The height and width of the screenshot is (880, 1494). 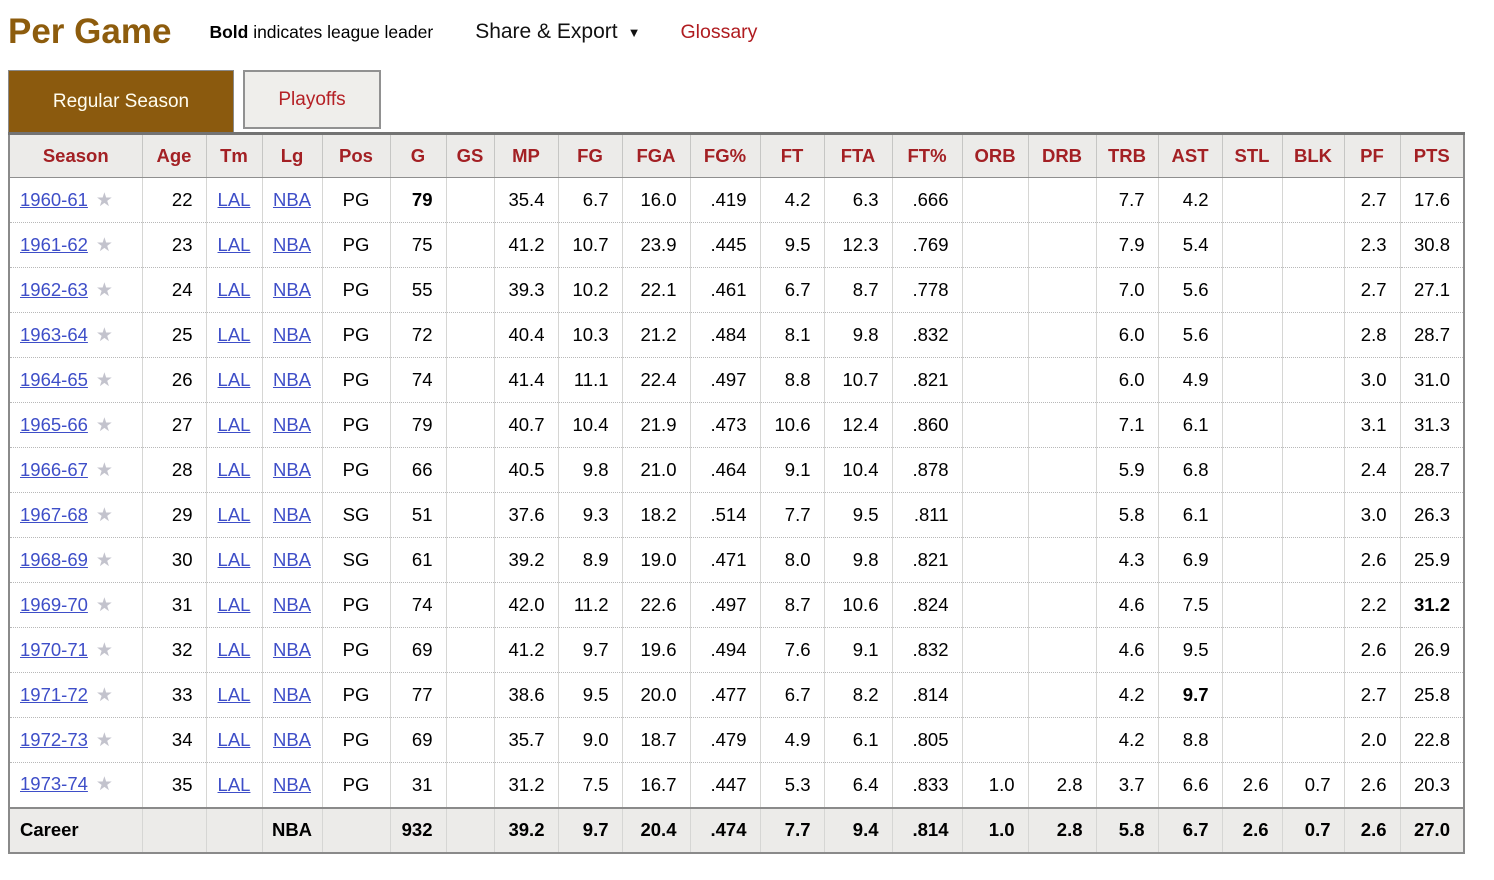 I want to click on season-link: 1963-64, so click(x=54, y=334).